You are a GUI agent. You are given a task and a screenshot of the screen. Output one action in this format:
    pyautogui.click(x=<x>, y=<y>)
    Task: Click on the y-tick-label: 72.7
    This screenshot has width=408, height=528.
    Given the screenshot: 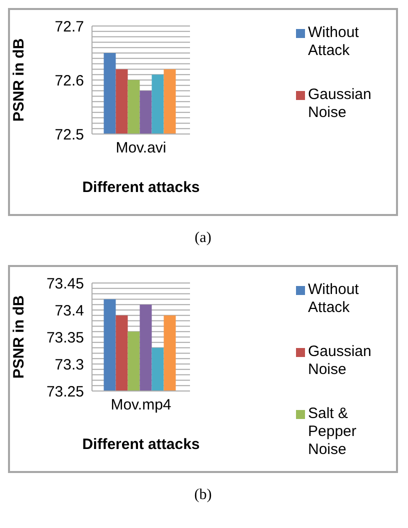 What is the action you would take?
    pyautogui.click(x=69, y=27)
    